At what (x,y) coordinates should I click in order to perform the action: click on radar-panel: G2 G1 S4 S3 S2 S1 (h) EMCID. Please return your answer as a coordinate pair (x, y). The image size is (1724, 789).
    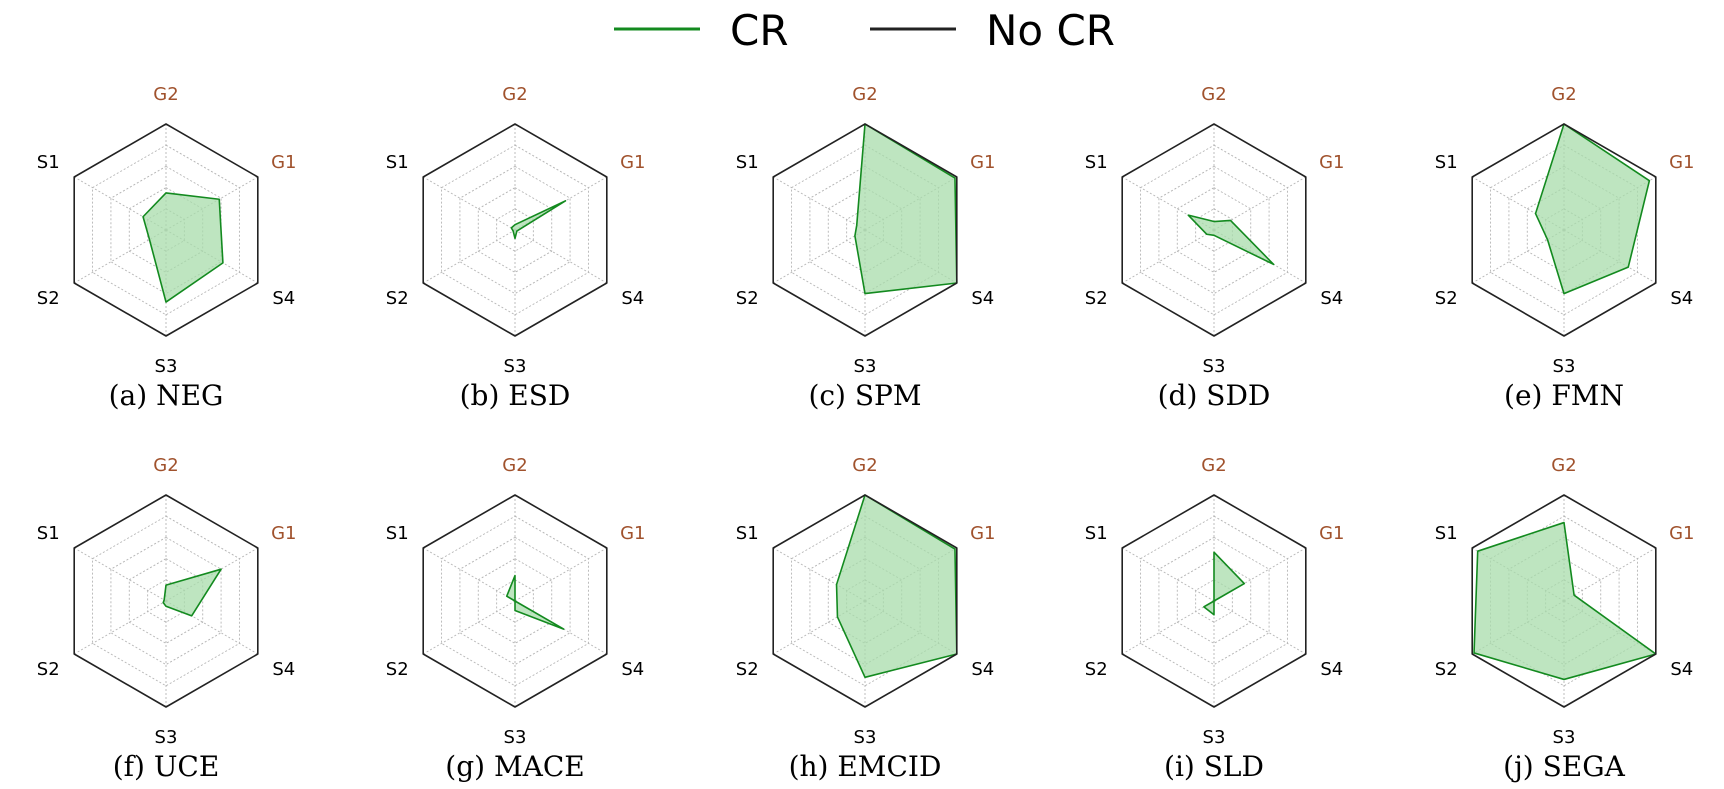
    Looking at the image, I should click on (866, 619).